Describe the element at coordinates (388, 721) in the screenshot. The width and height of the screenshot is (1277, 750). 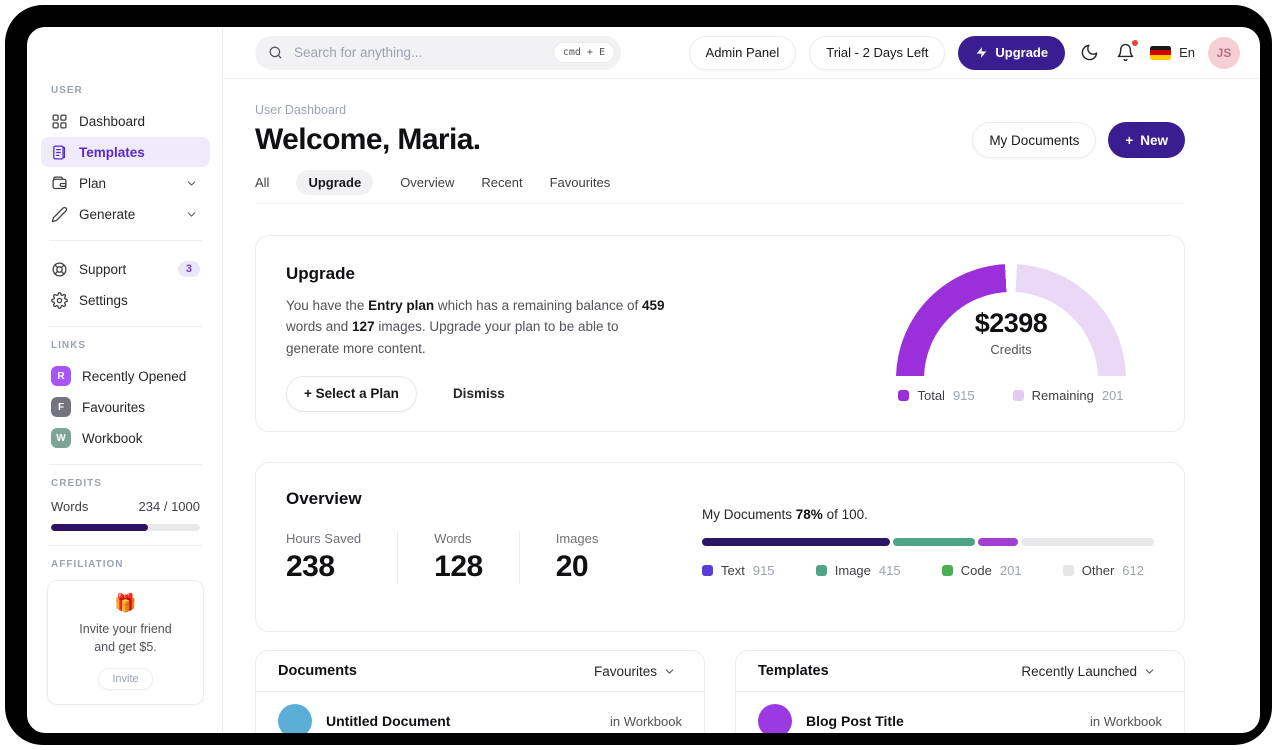
I see `document-title: Untitled Document` at that location.